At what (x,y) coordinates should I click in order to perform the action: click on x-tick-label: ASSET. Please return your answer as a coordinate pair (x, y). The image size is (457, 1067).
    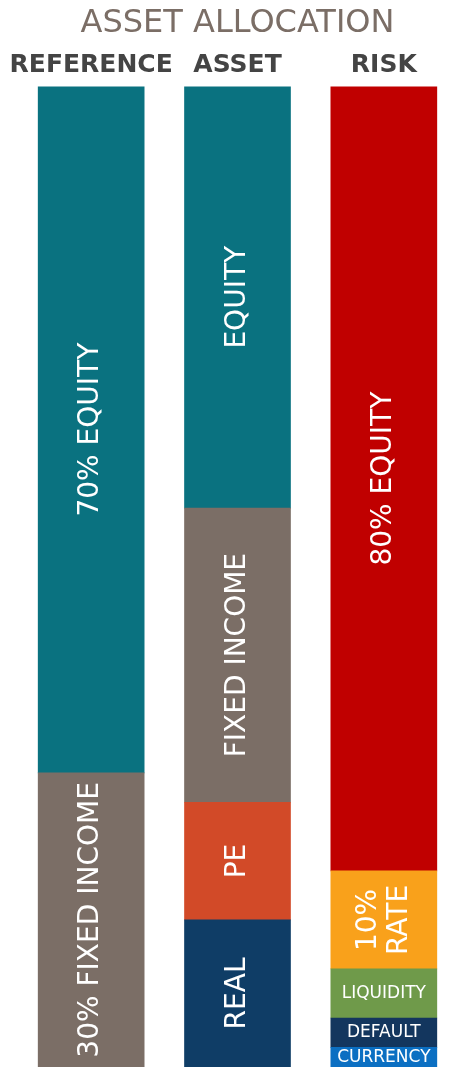
    Looking at the image, I should click on (237, 63).